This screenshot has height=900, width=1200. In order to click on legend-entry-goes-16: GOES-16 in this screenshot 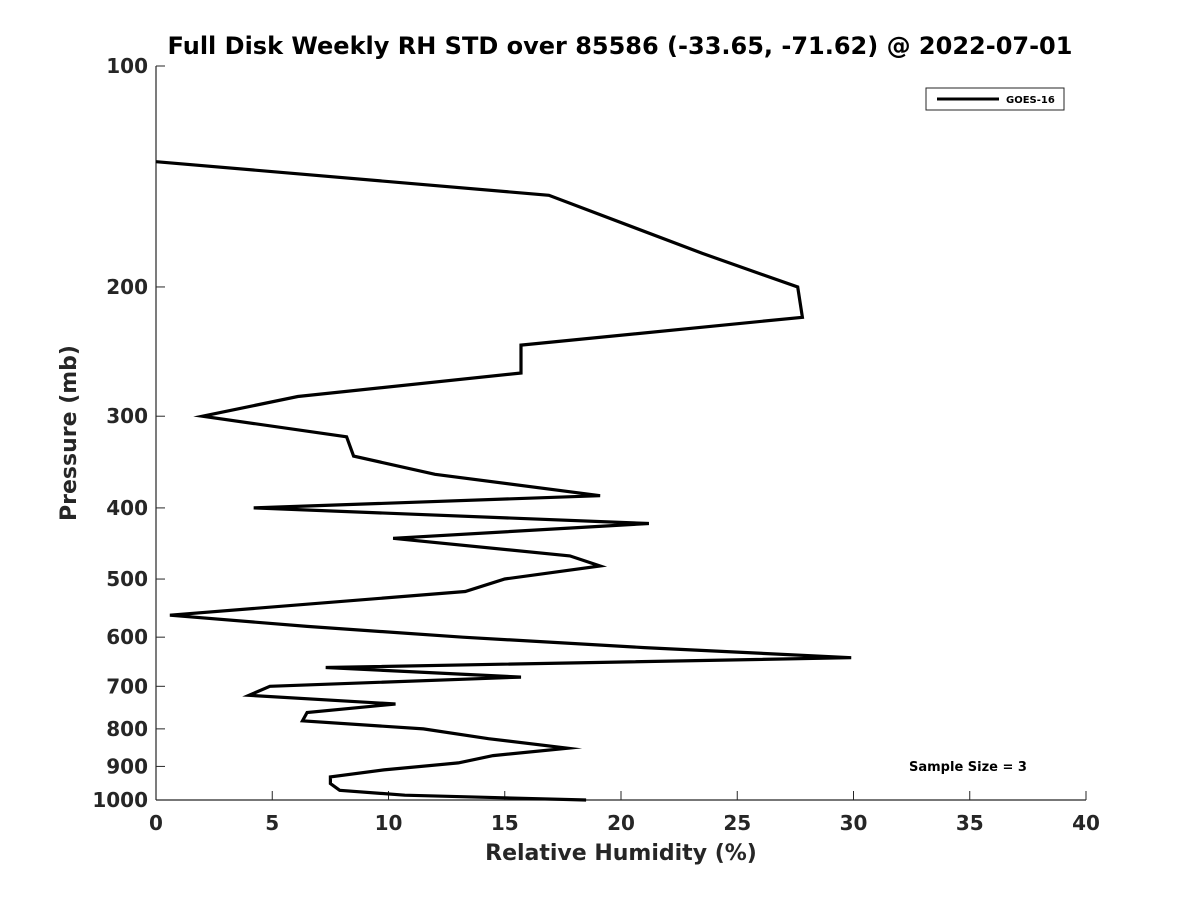, I will do `click(1030, 100)`.